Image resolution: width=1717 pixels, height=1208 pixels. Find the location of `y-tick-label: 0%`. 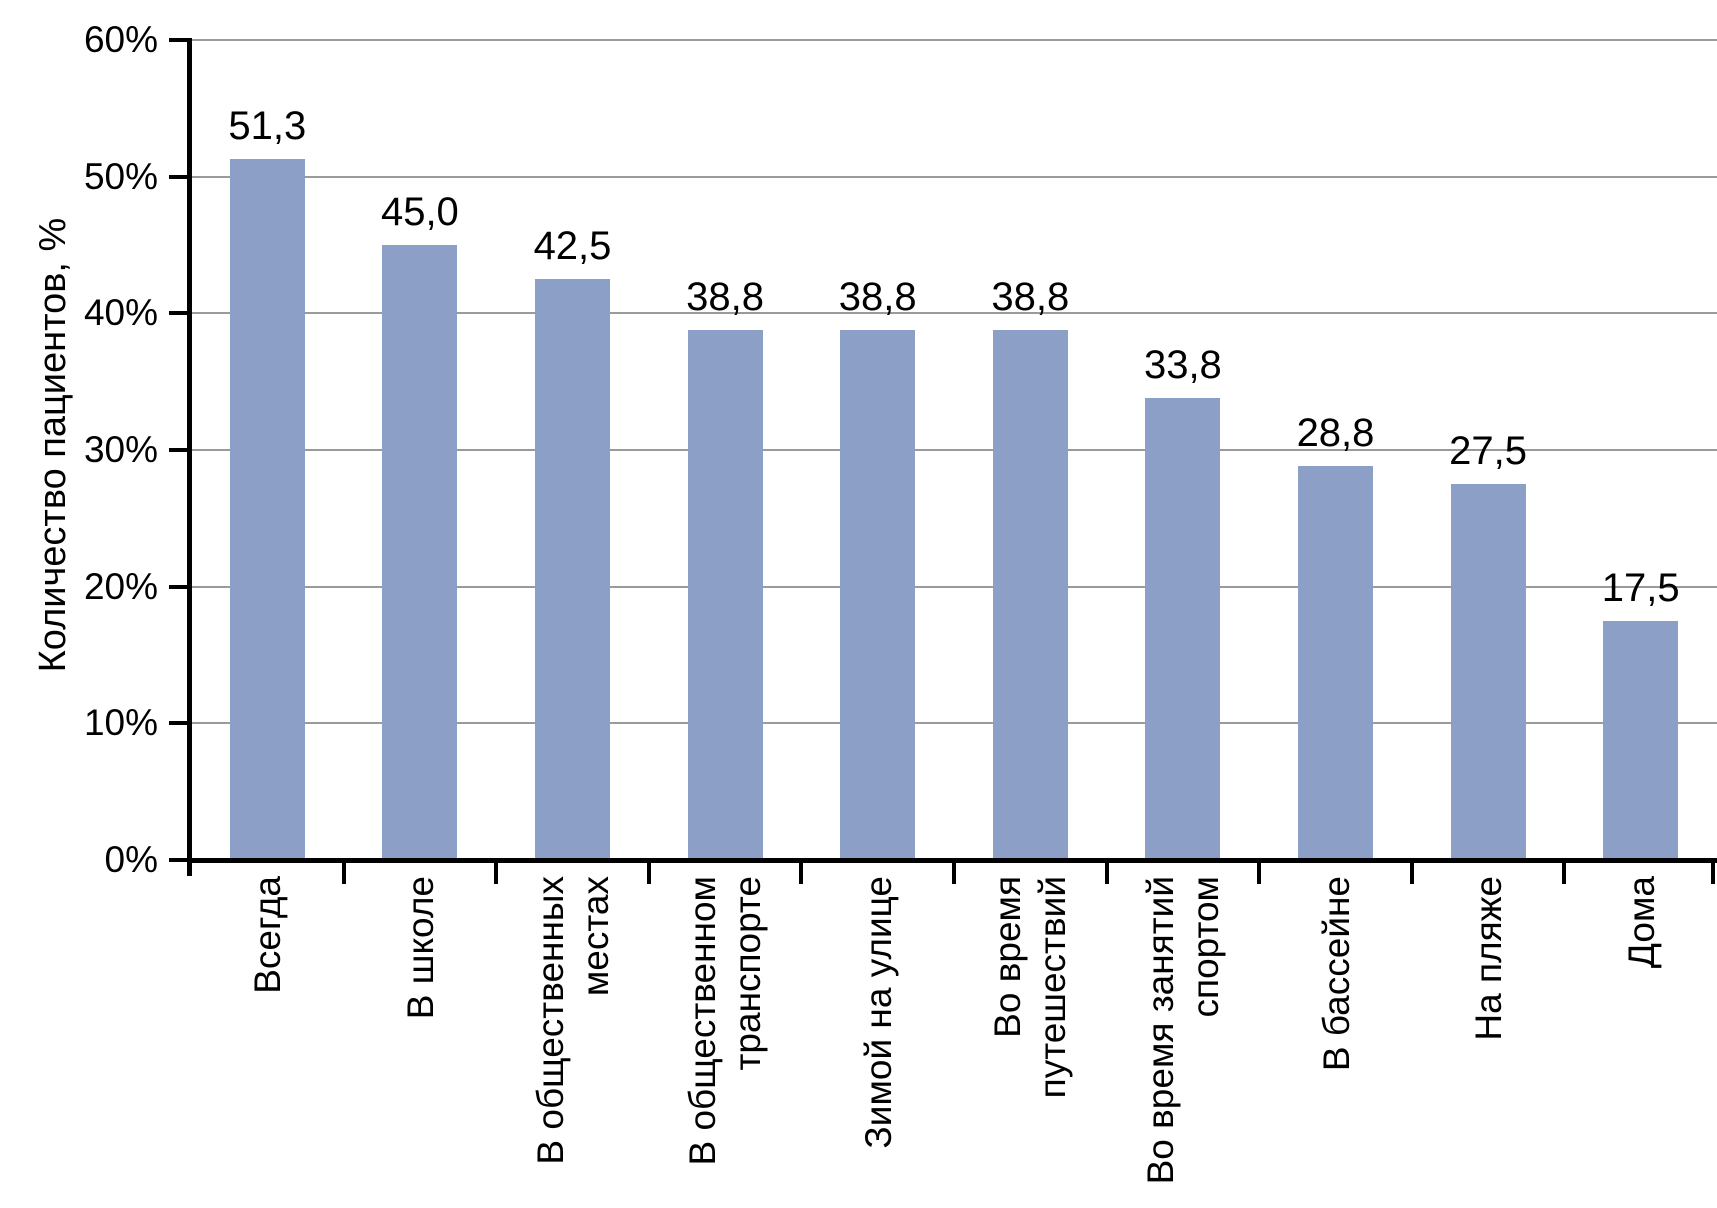

y-tick-label: 0% is located at coordinates (131, 859).